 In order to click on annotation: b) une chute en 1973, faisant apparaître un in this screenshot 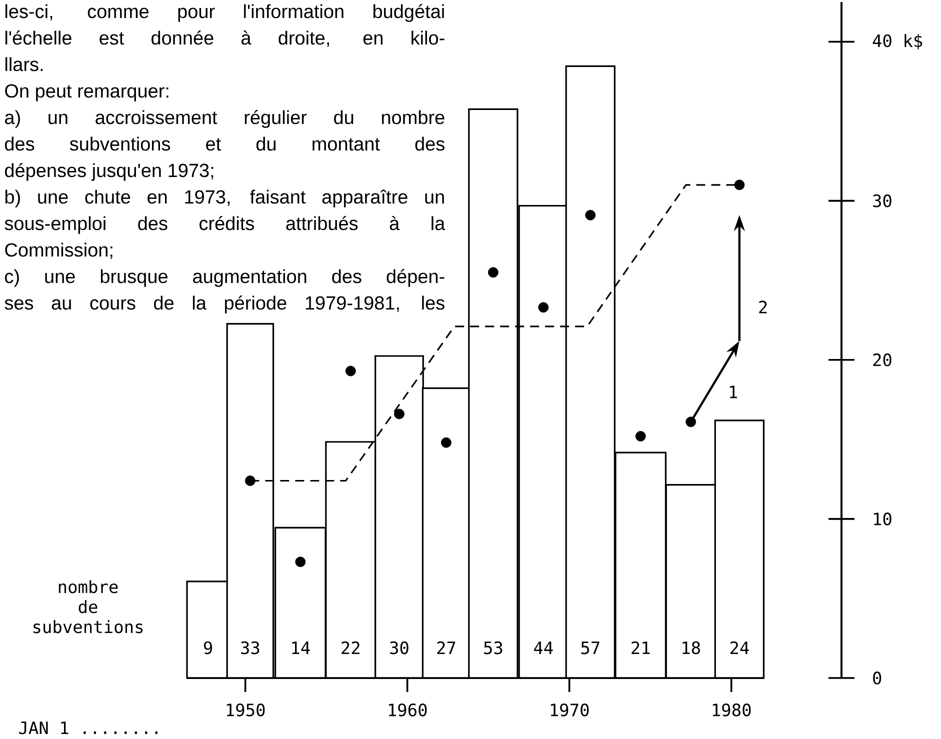, I will do `click(224, 199)`.